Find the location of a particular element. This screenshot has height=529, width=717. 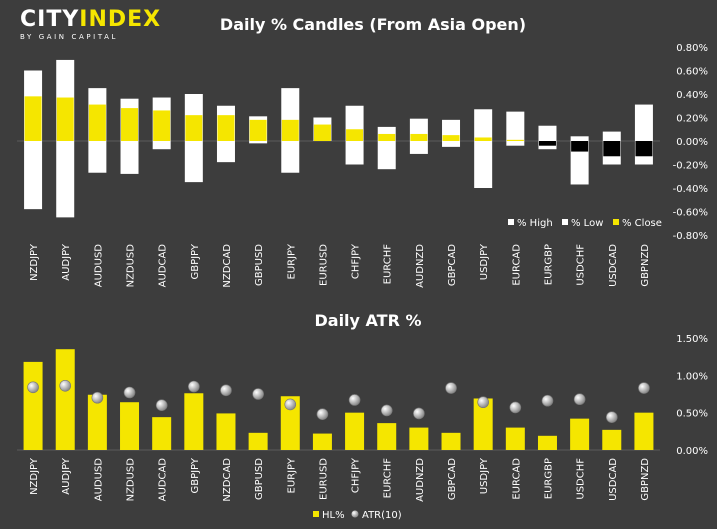

atr-bar-nzdcad is located at coordinates (226, 431).